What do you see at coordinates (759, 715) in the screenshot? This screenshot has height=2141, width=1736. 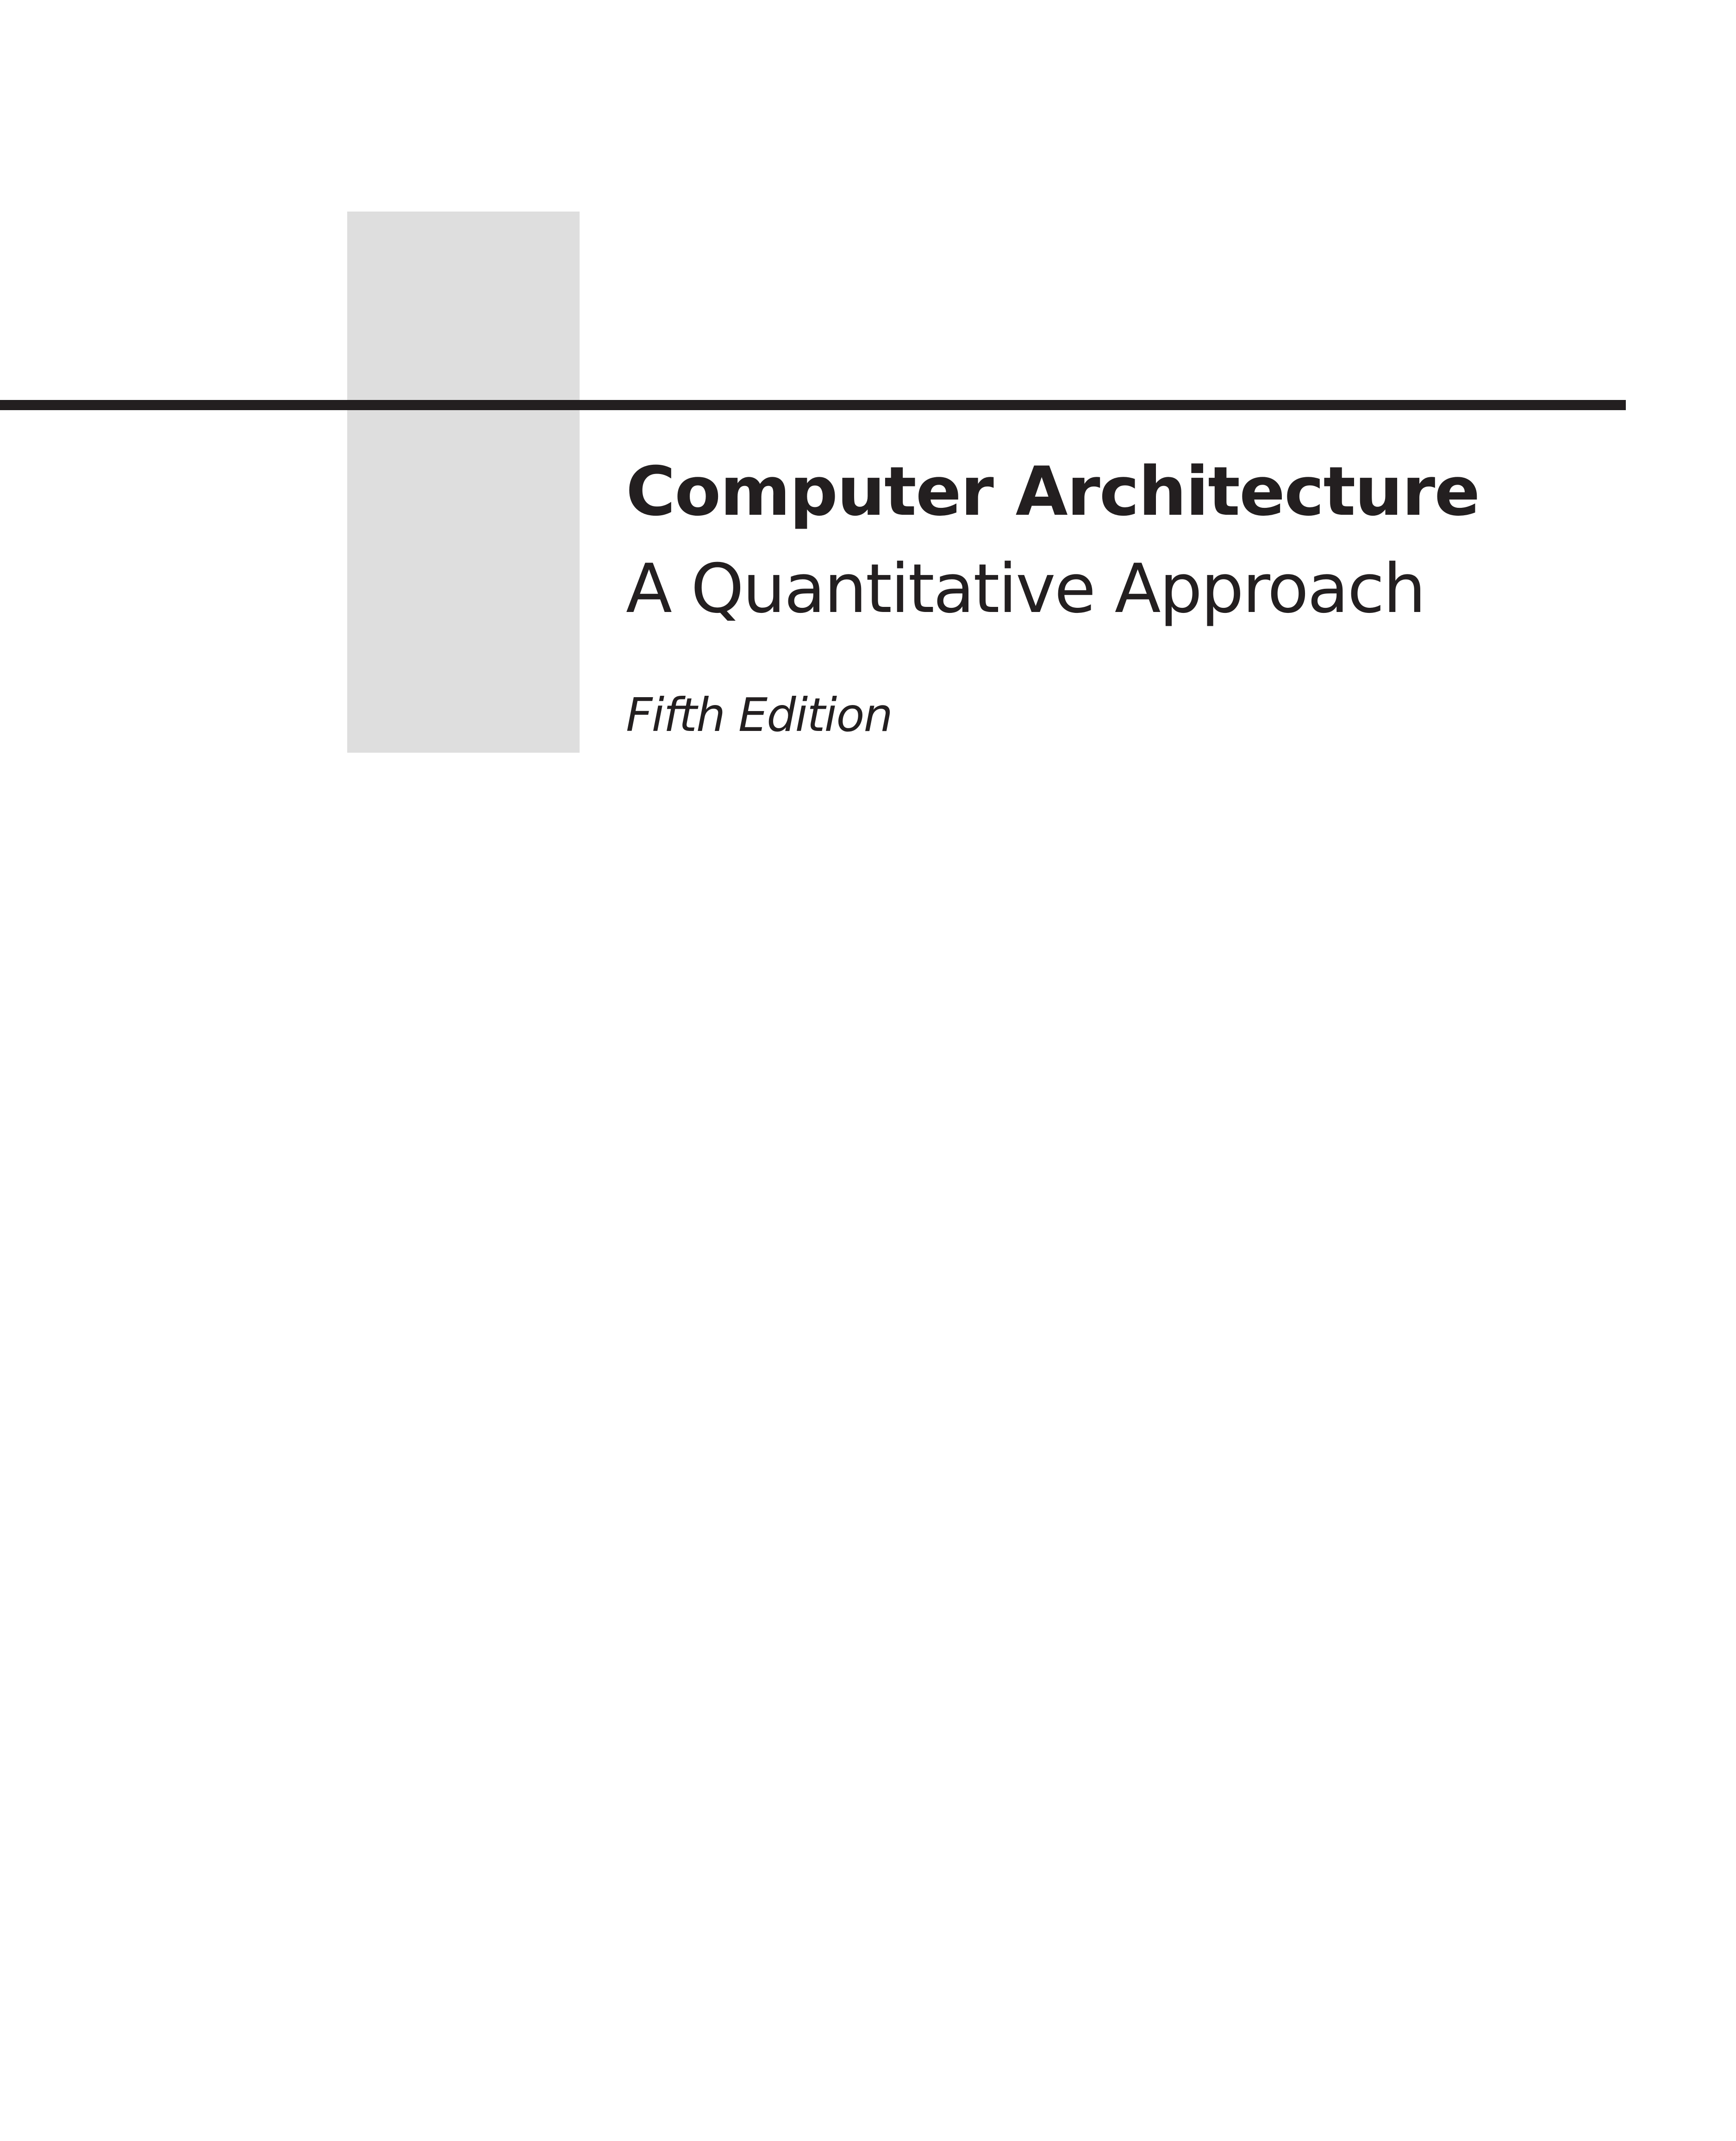 I see `book-edition: Fifth Edition` at bounding box center [759, 715].